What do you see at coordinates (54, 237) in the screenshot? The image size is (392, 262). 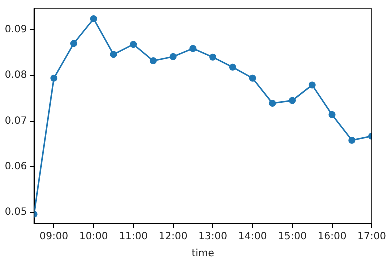 I see `x-tick-label: 09:00` at bounding box center [54, 237].